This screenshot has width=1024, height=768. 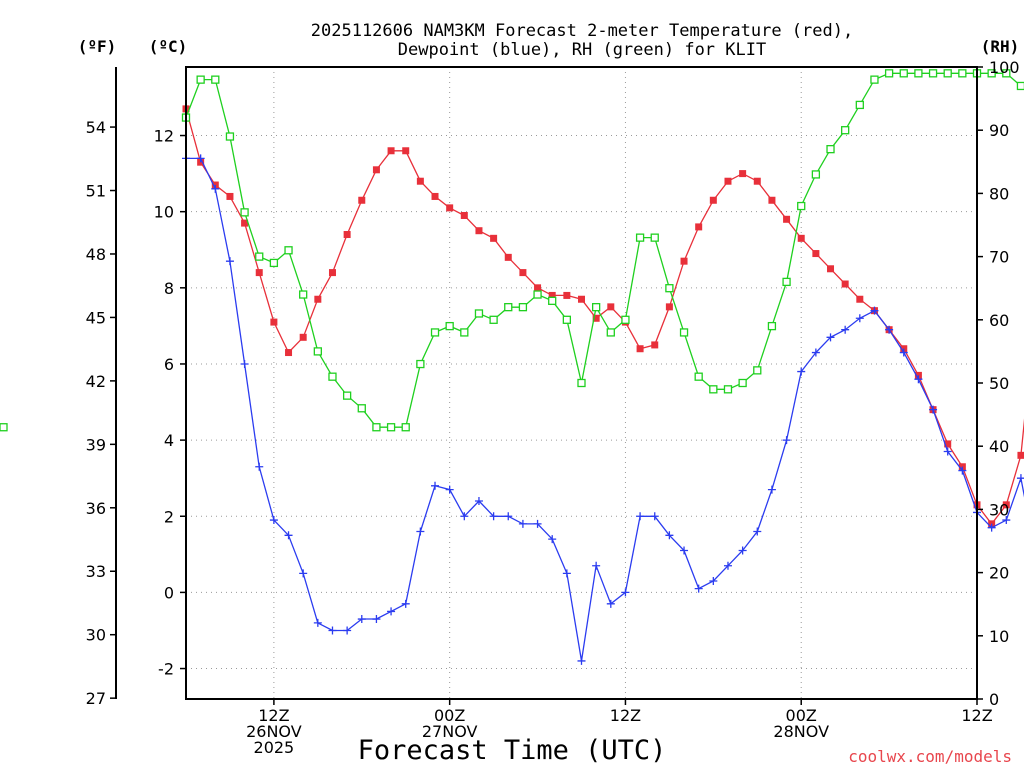 I want to click on fahrenheit-tick-label: 48, so click(x=96, y=254).